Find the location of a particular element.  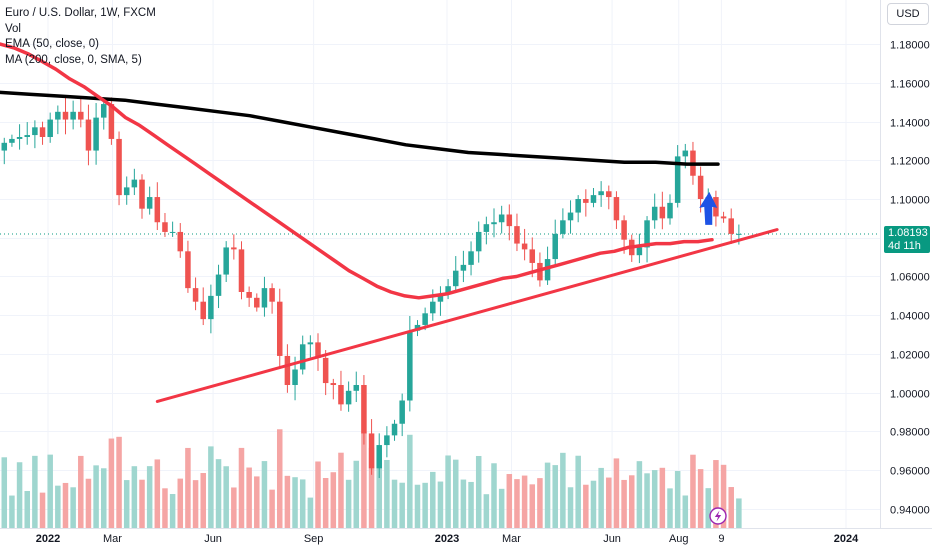

time-tick-label: Mar is located at coordinates (511, 539).